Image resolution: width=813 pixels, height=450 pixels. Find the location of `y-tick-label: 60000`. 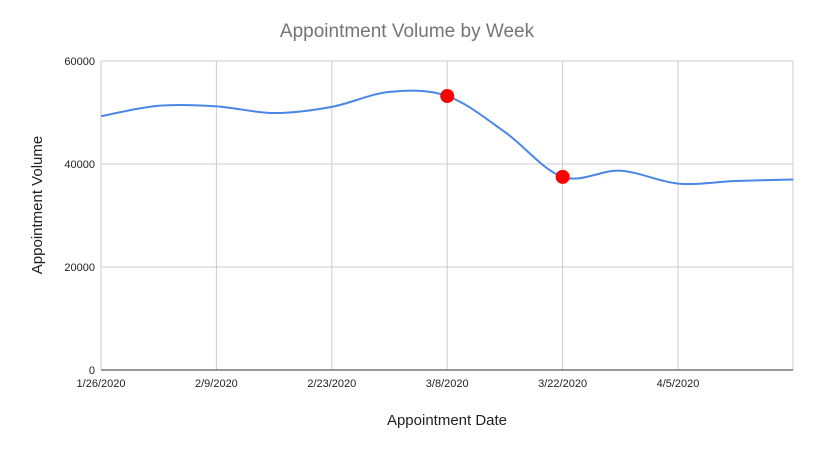

y-tick-label: 60000 is located at coordinates (79, 62).